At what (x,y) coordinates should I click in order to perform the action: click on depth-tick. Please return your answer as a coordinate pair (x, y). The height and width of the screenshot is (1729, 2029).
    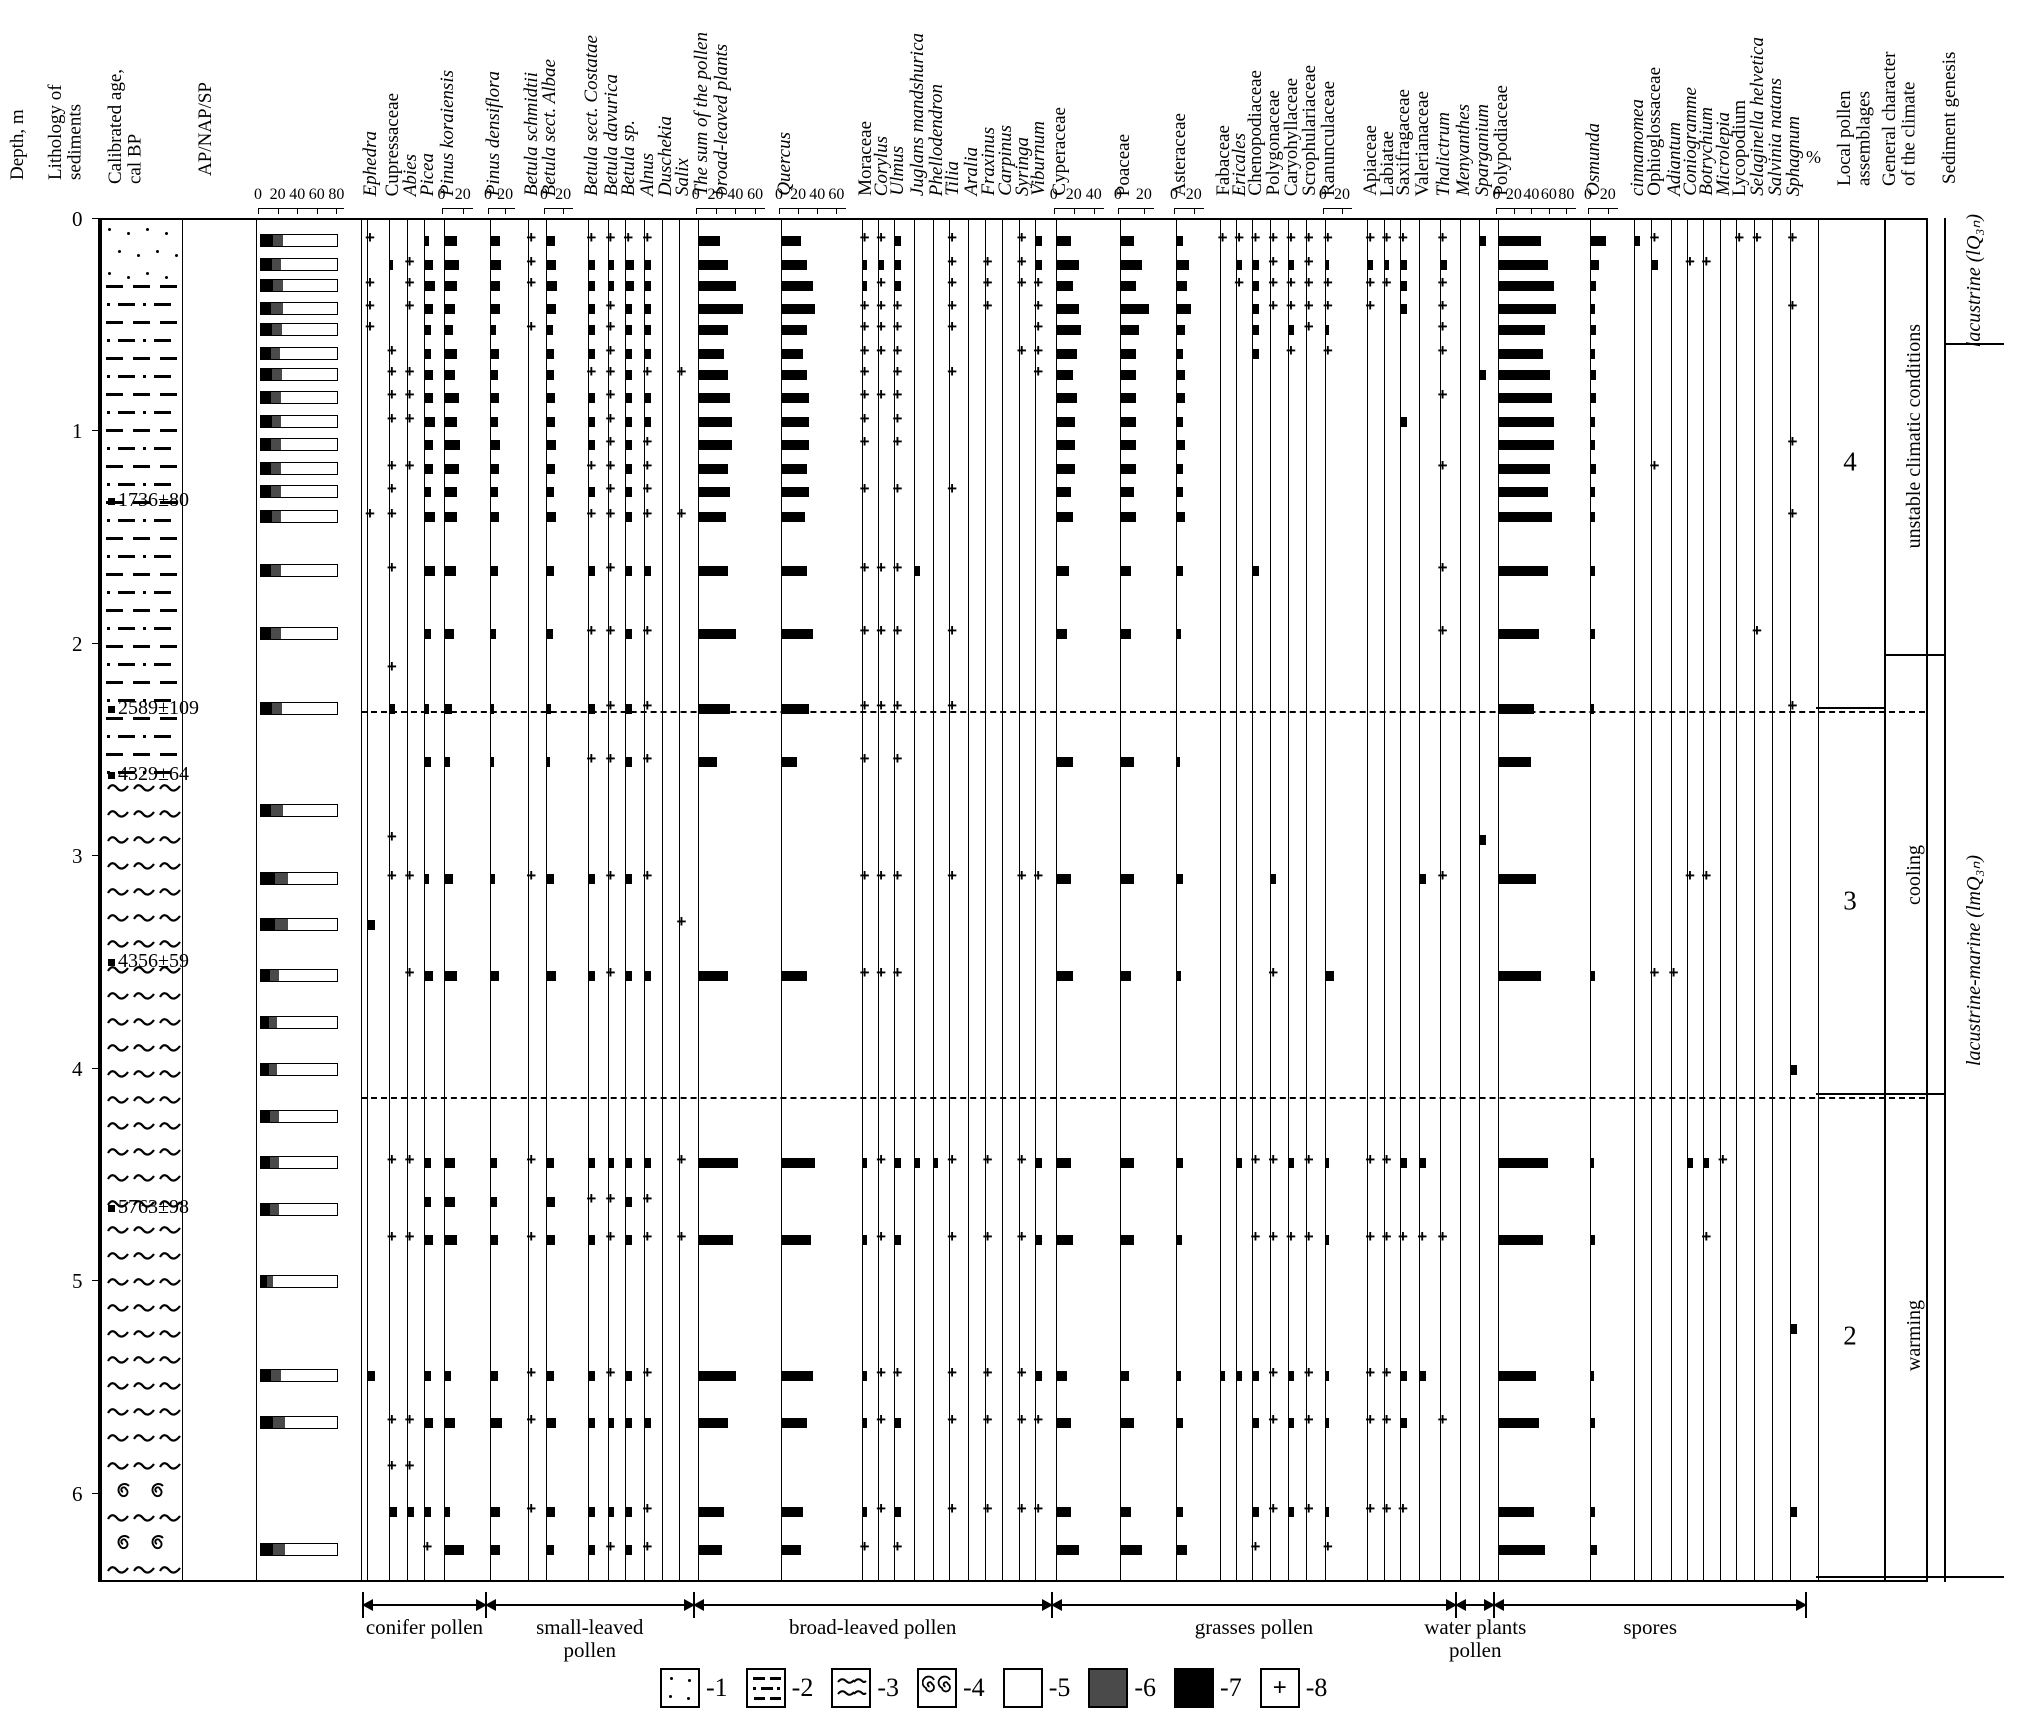
    Looking at the image, I should click on (96, 643).